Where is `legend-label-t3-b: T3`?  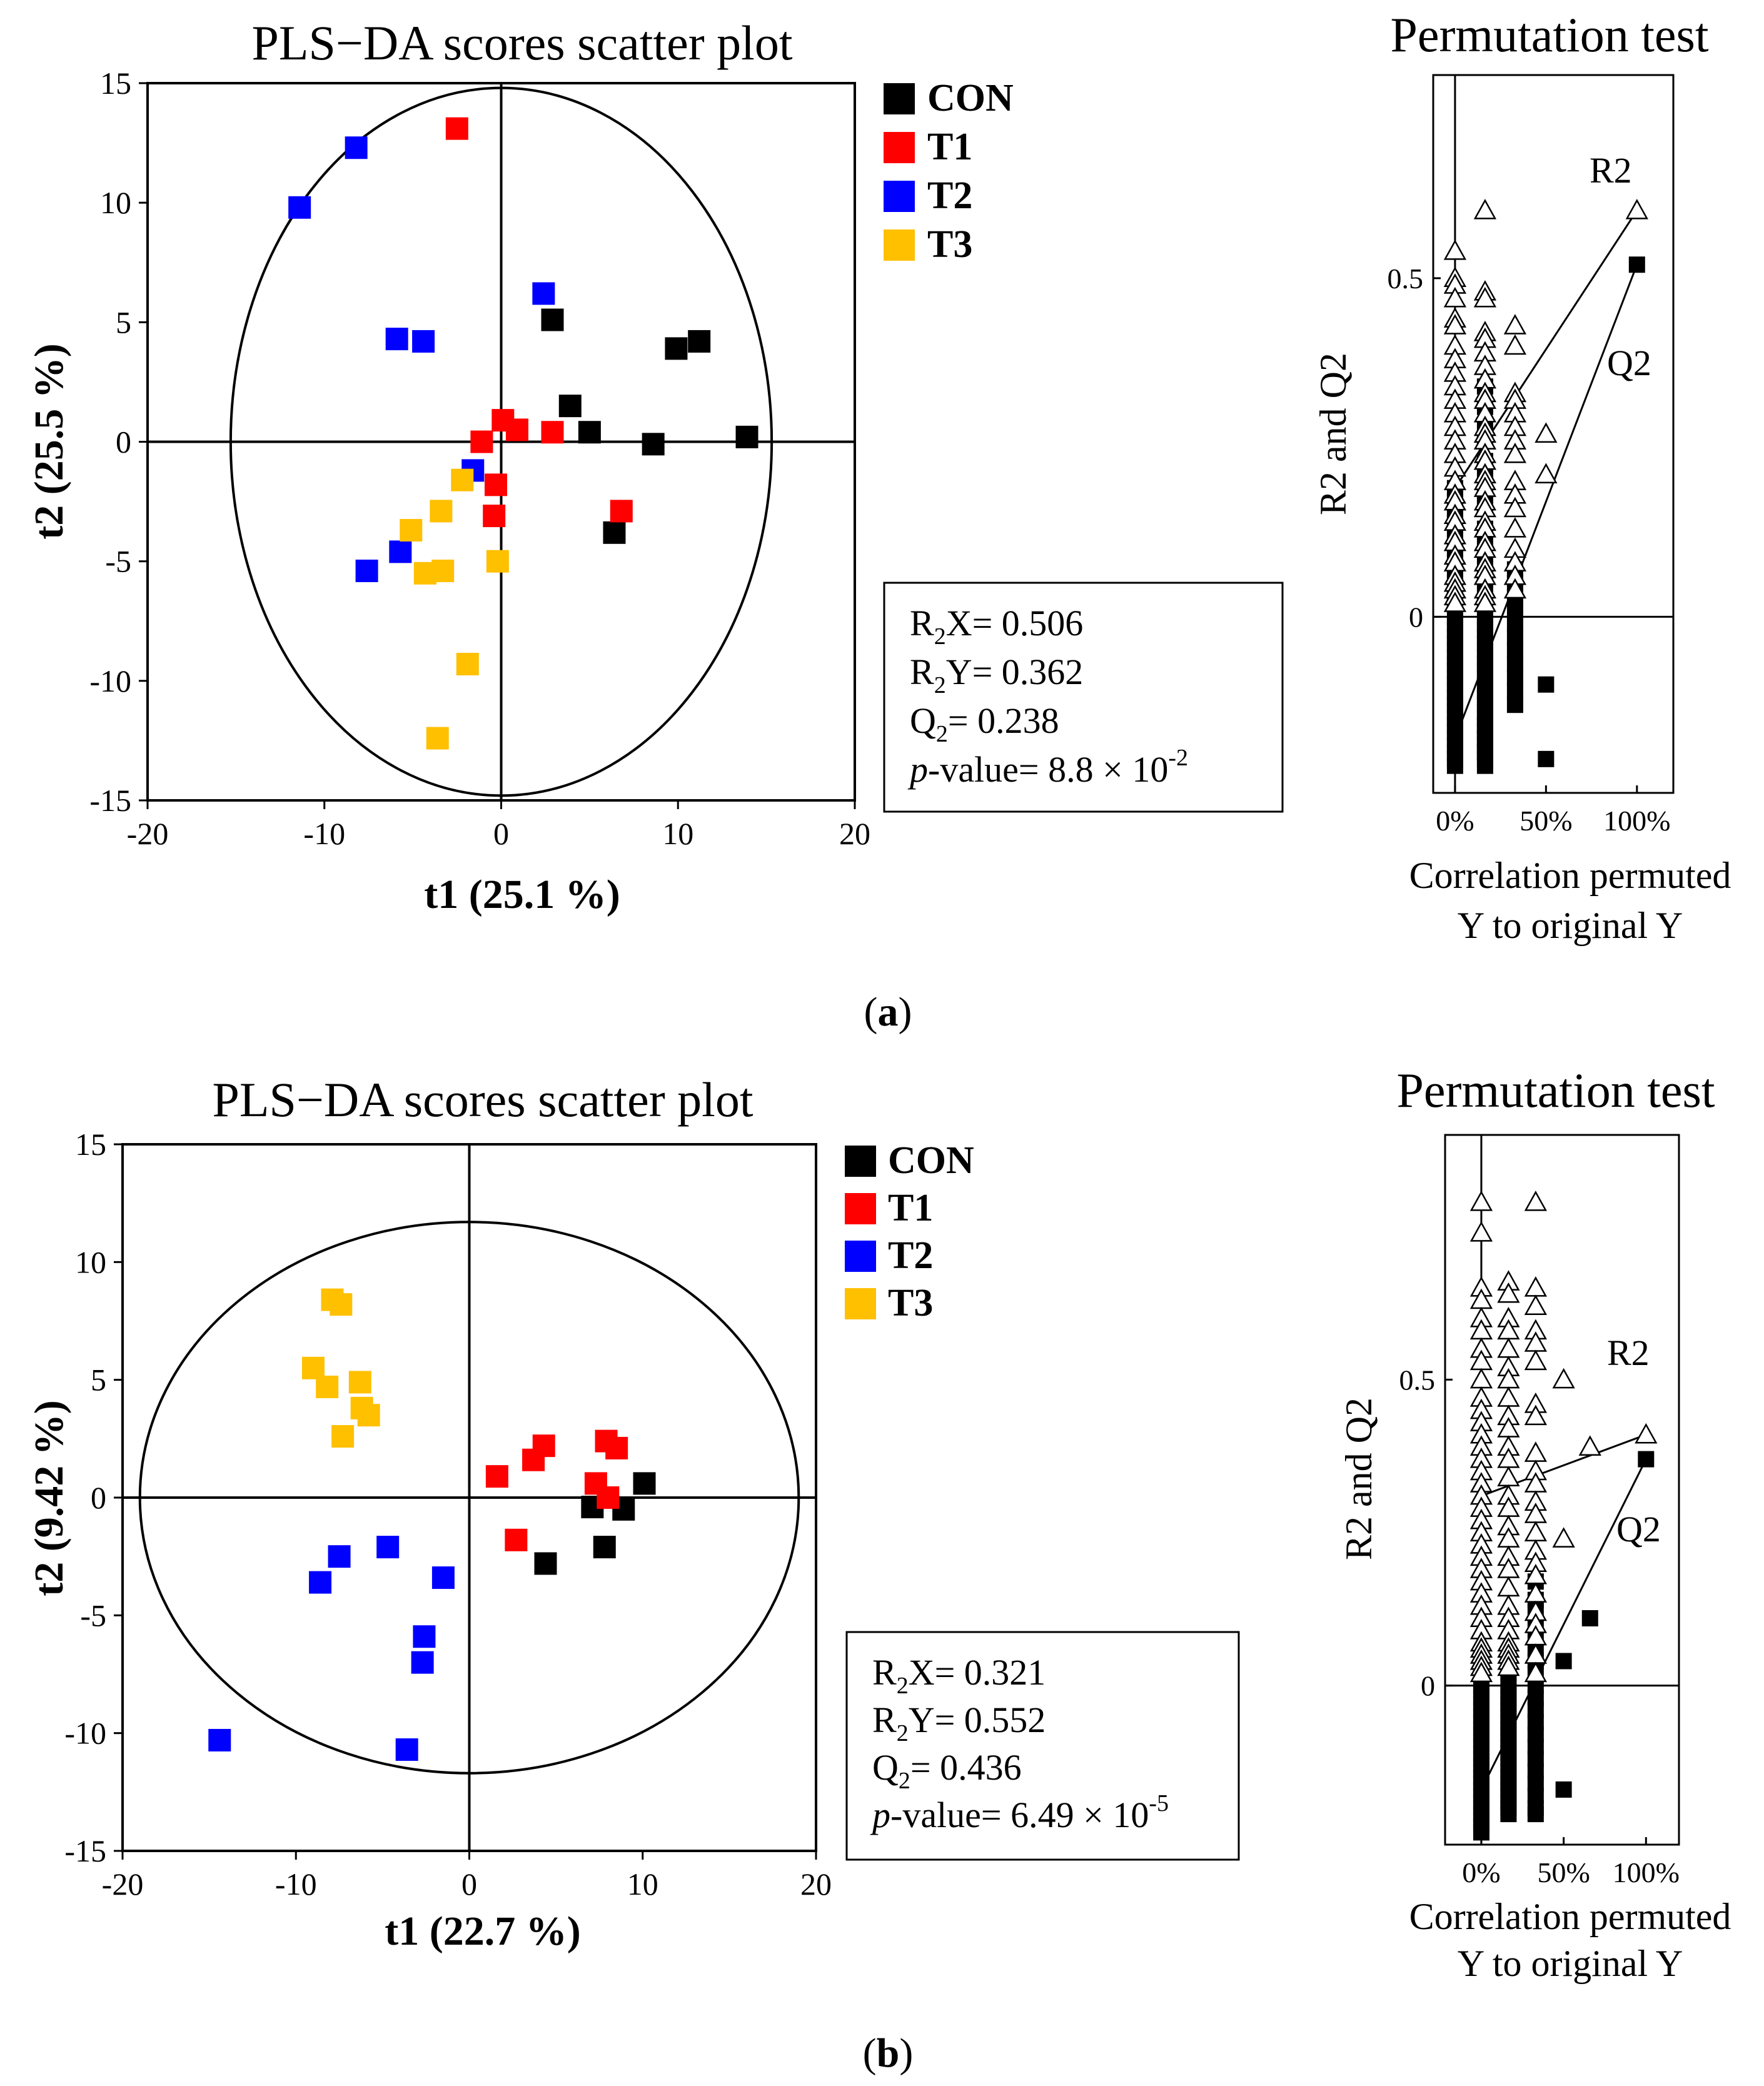
legend-label-t3-b: T3 is located at coordinates (910, 1303).